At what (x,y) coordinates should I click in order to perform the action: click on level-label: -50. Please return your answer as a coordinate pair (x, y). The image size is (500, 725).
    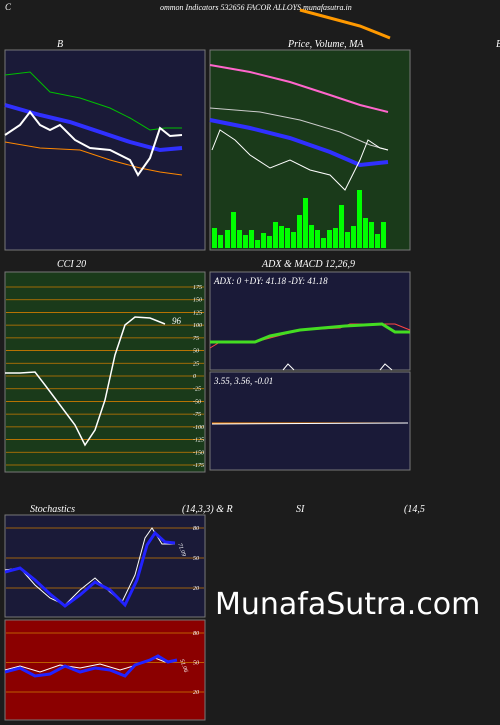
    Looking at the image, I should click on (197, 402).